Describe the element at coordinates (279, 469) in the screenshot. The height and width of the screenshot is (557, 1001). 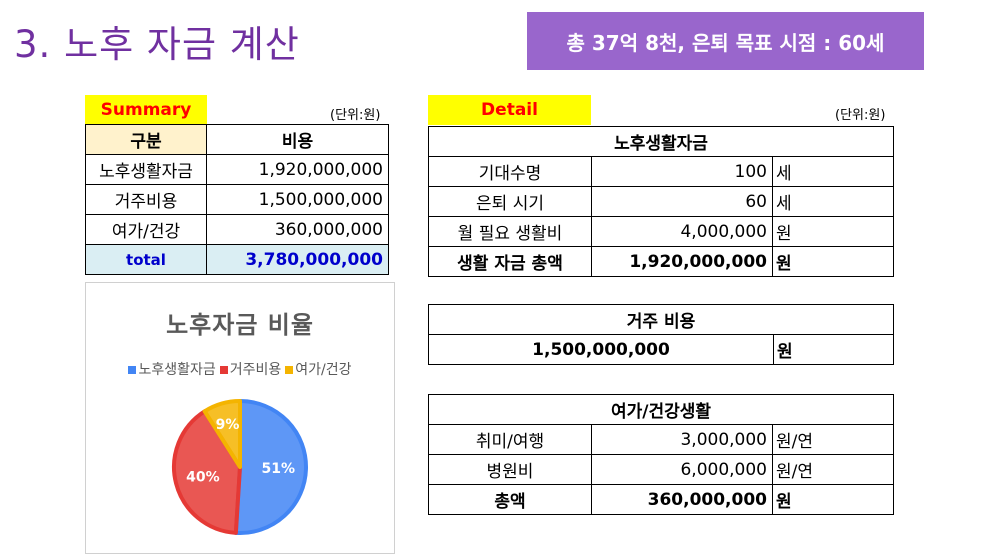
I see `pie-data-label: 51%` at that location.